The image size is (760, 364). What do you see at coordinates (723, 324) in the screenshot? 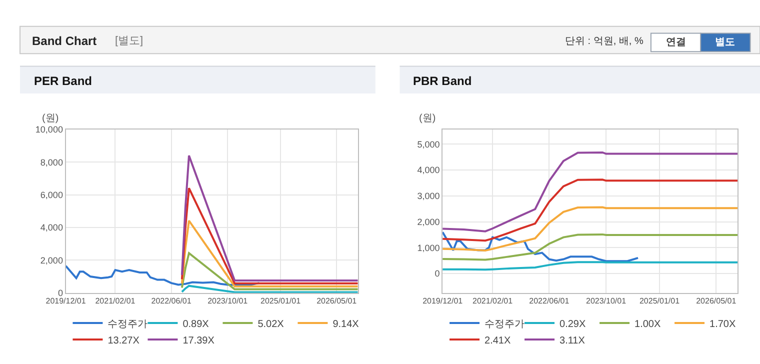
I see `legend-label: 1.70X` at bounding box center [723, 324].